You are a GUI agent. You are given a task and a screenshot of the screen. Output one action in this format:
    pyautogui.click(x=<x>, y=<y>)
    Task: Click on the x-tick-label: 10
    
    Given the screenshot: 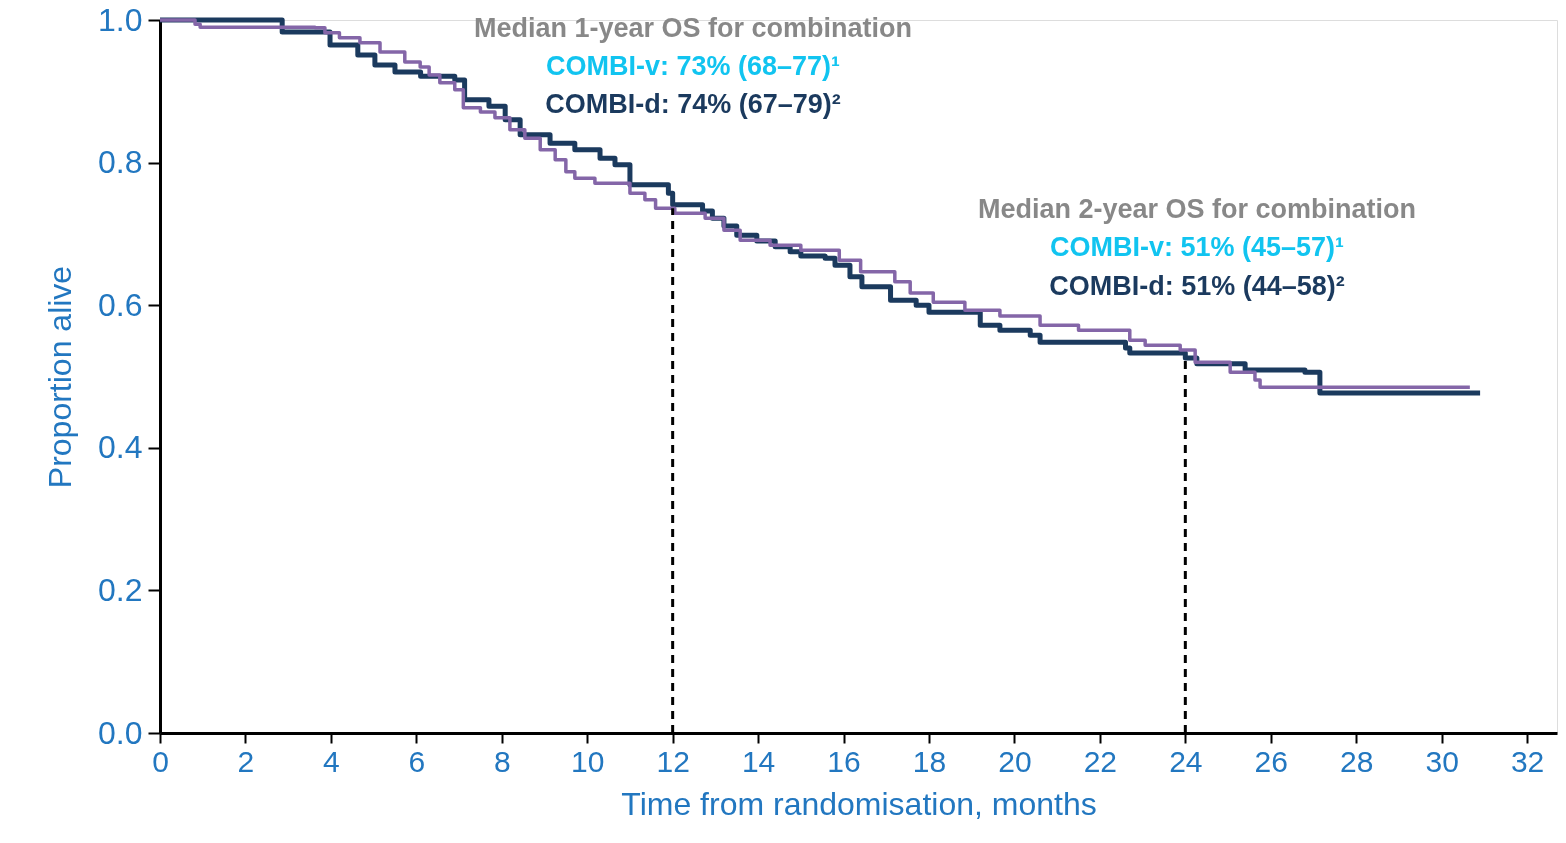 What is the action you would take?
    pyautogui.click(x=588, y=761)
    